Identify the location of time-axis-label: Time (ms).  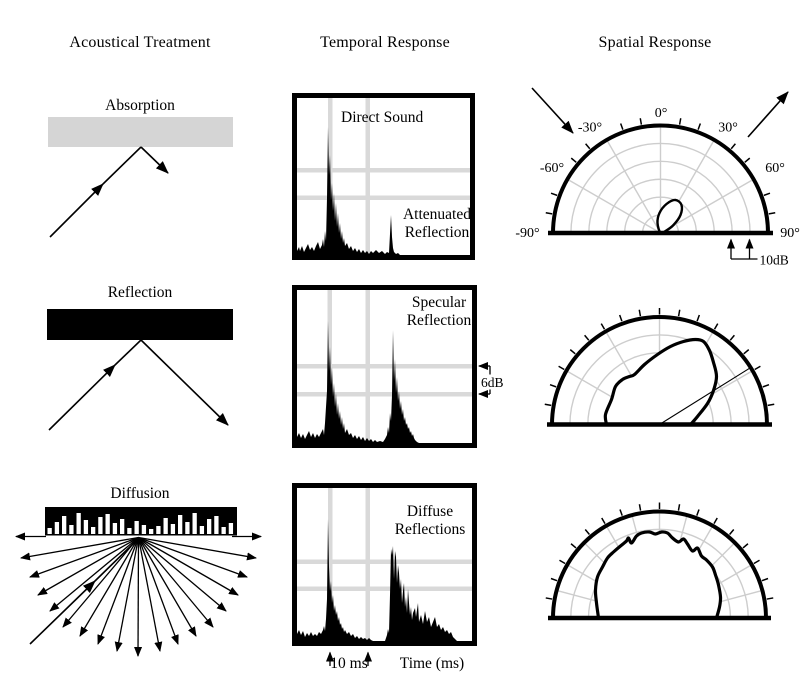
(432, 663).